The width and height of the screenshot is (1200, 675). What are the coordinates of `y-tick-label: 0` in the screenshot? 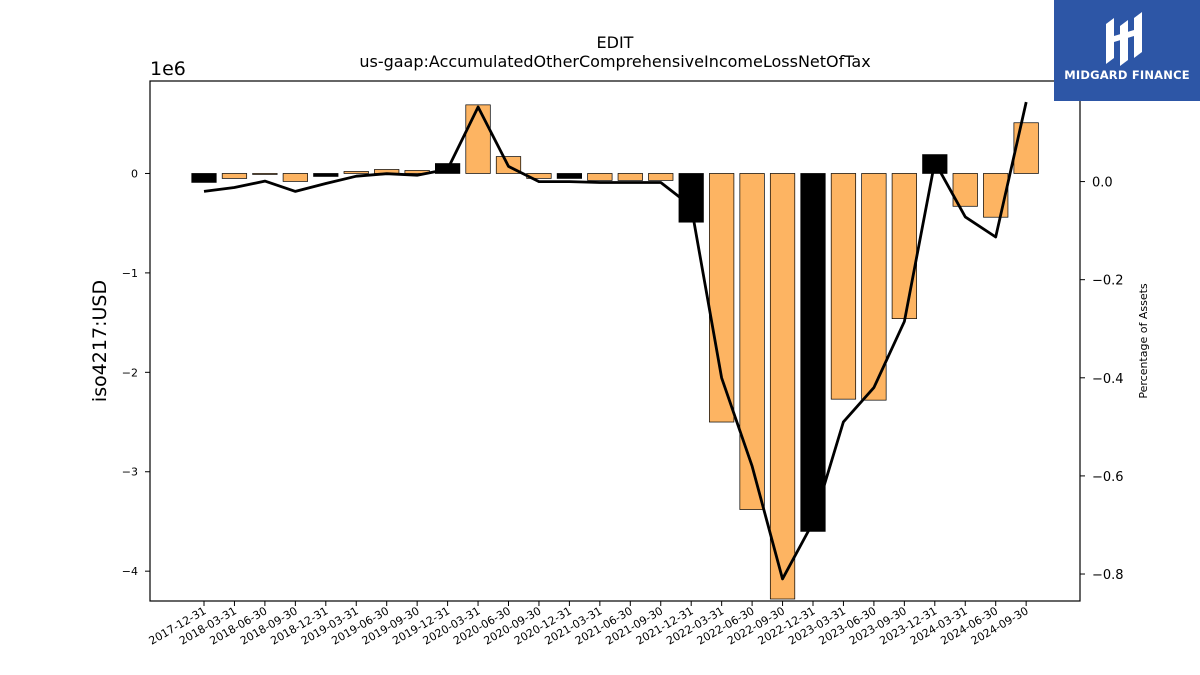 It's located at (134, 173).